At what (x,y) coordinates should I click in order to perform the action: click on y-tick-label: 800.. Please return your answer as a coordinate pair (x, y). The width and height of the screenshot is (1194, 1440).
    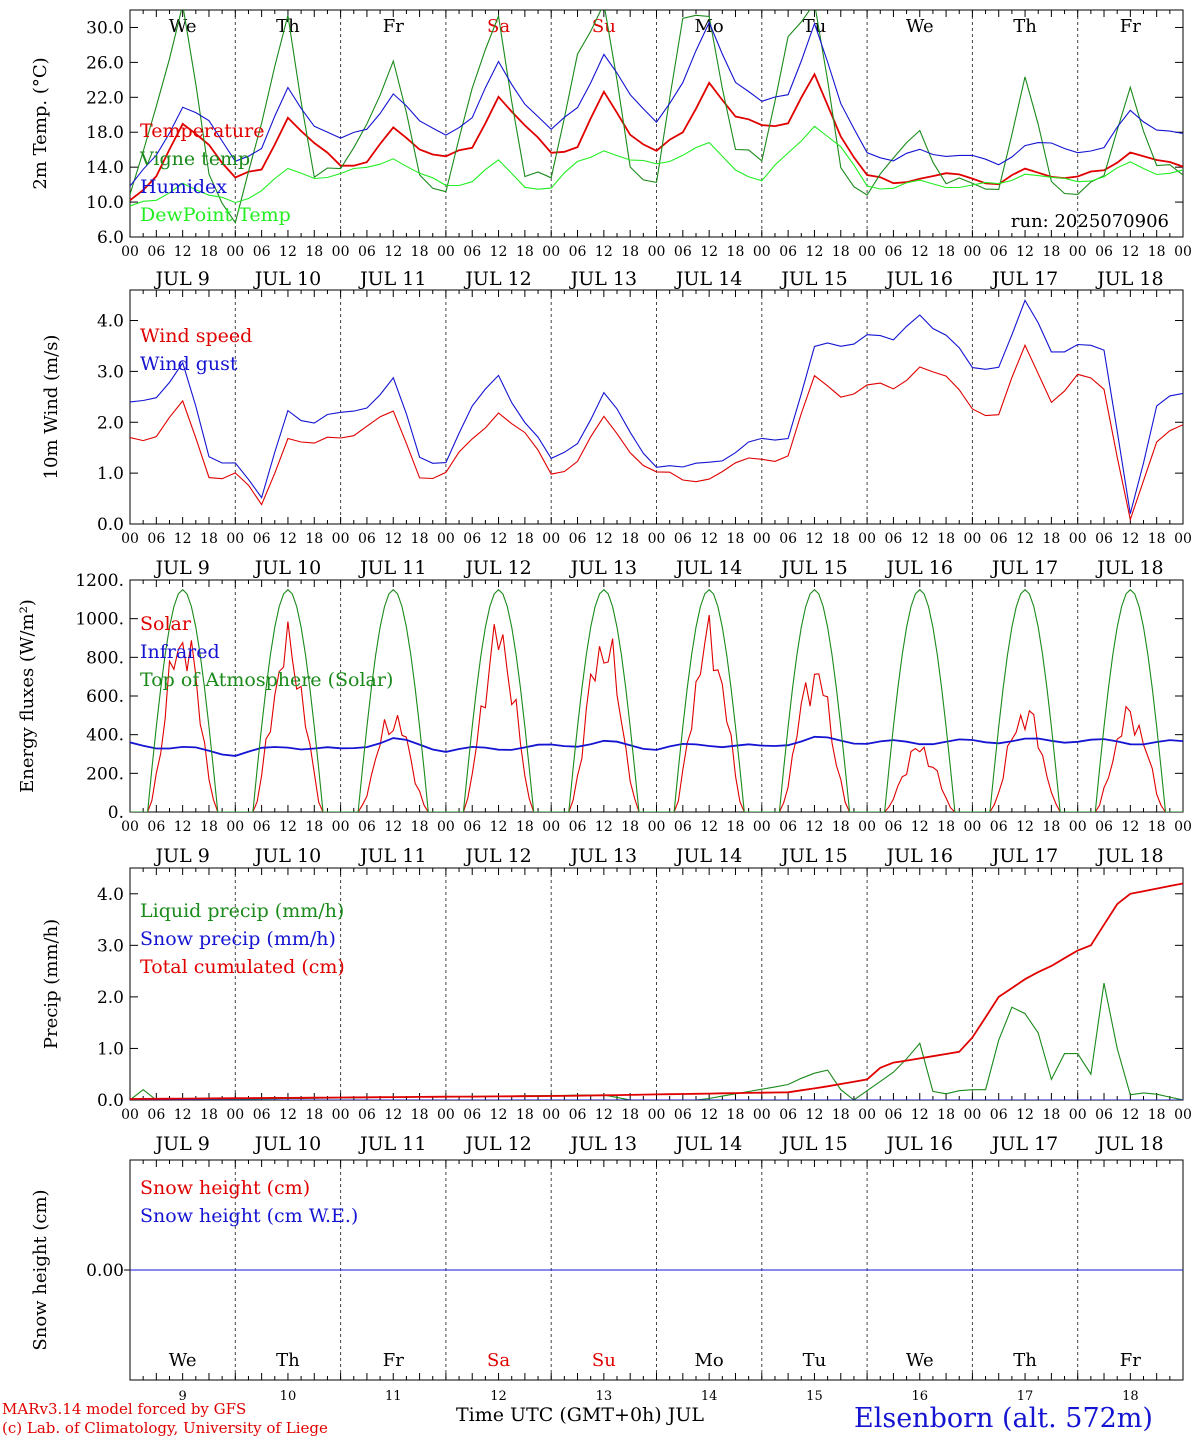
    Looking at the image, I should click on (105, 658).